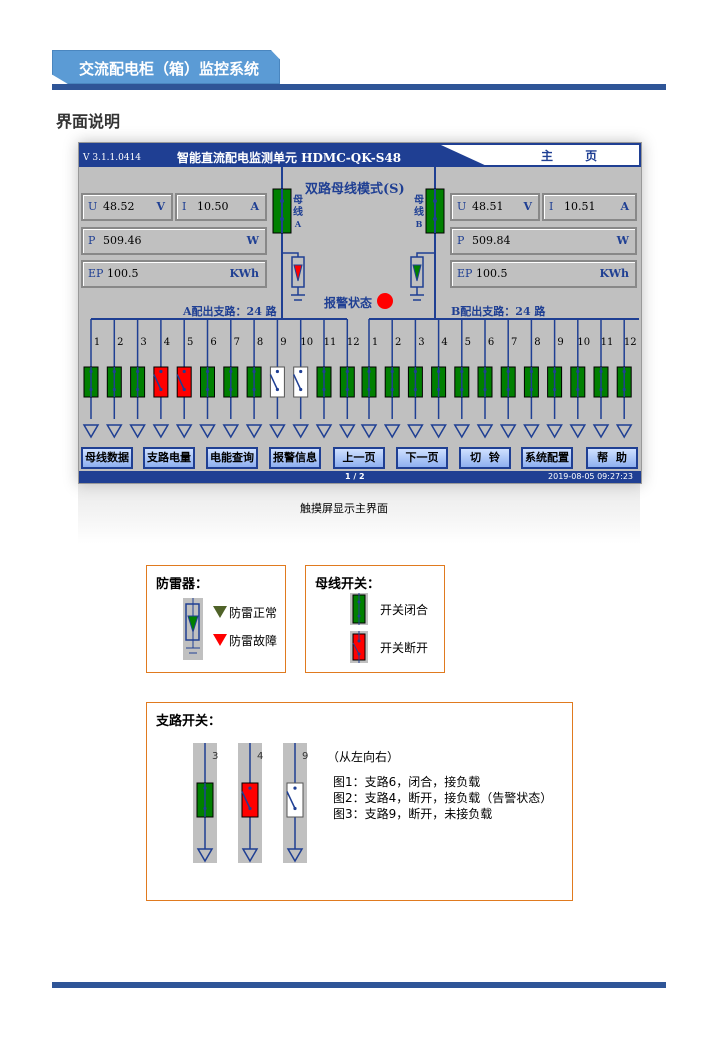 This screenshot has height=1040, width=720. I want to click on nav-button-3: 电能查询, so click(232, 458).